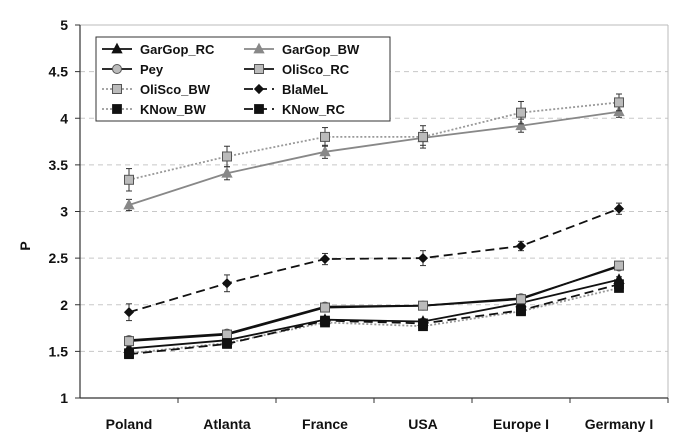 The width and height of the screenshot is (674, 446). I want to click on y-tick-label: 2.5, so click(59, 258).